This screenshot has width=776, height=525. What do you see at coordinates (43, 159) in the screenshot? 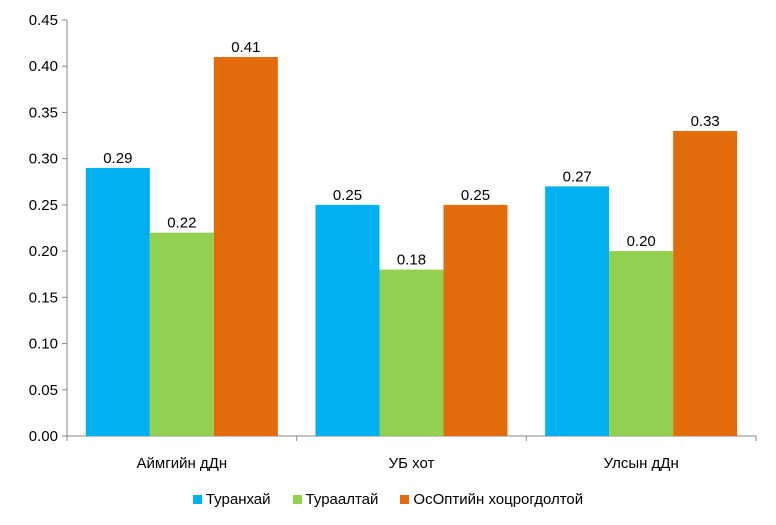
I see `y-tick-label: 0.30` at bounding box center [43, 159].